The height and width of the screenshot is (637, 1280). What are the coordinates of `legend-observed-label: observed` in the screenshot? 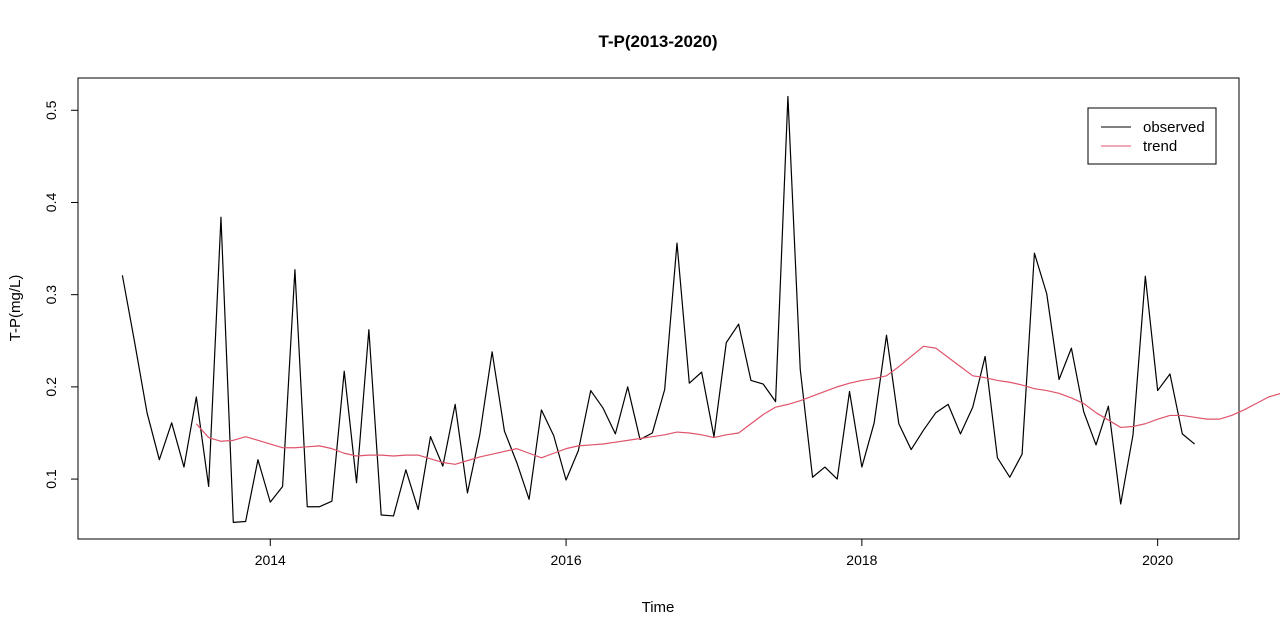 It's located at (1174, 127).